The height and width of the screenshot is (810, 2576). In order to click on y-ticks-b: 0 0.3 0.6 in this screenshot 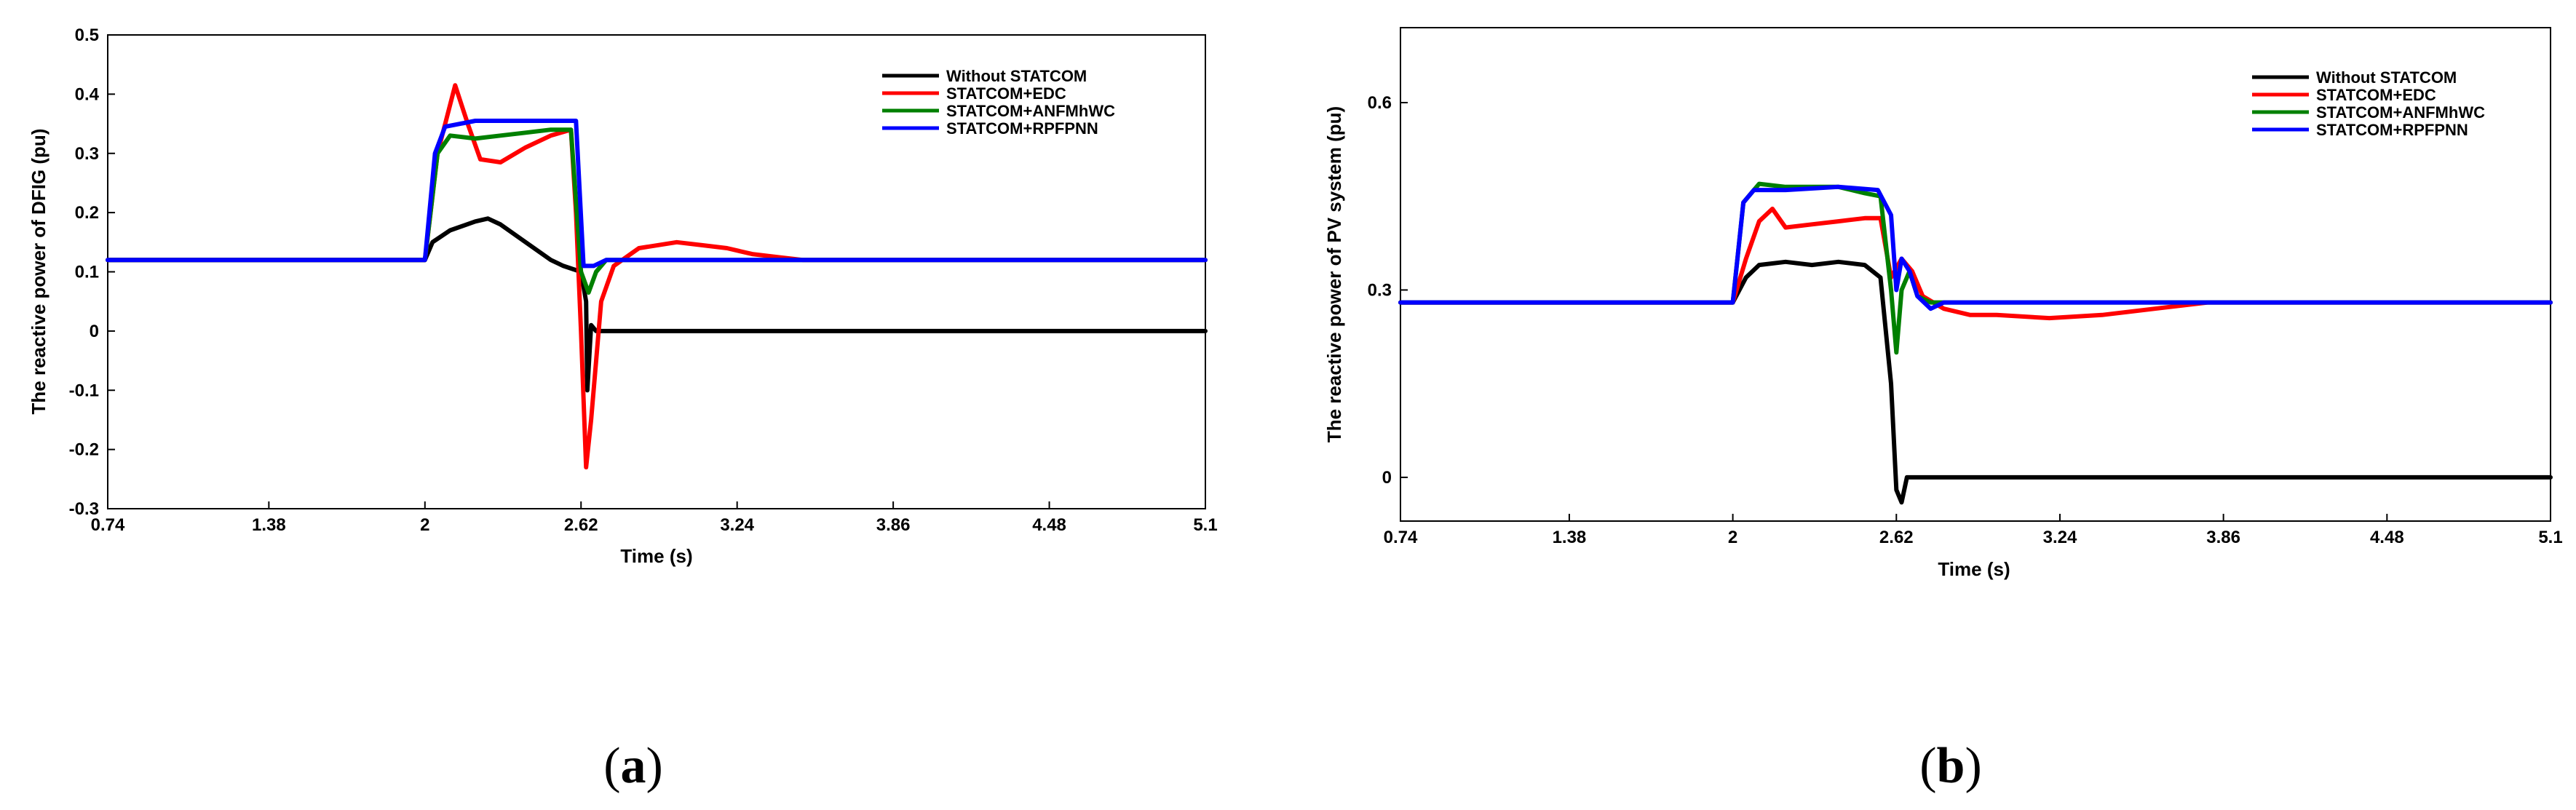, I will do `click(1388, 290)`.